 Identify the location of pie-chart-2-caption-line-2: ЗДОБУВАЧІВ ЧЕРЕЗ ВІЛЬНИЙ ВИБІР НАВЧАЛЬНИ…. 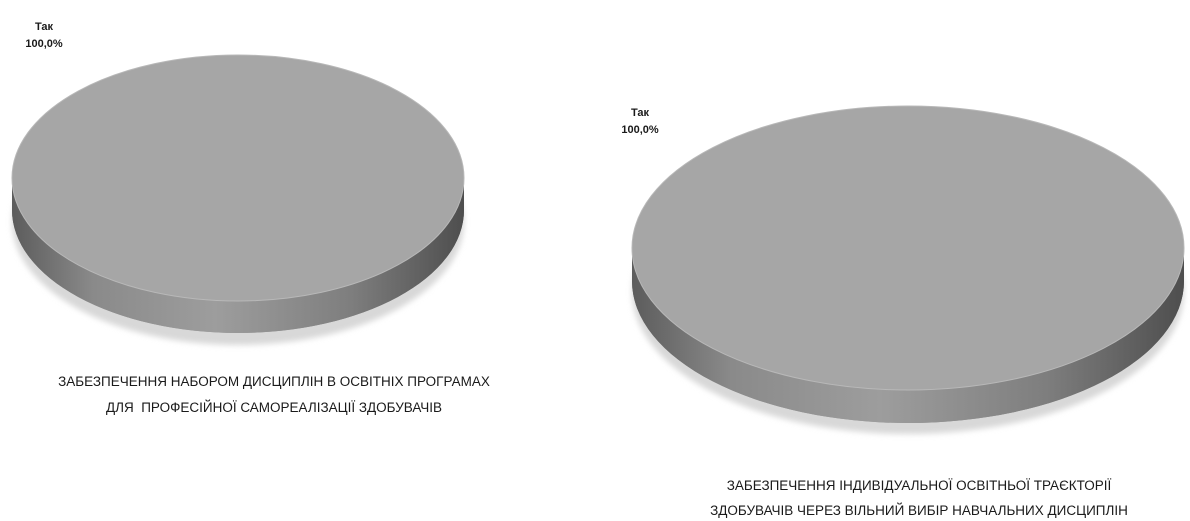
(919, 510).